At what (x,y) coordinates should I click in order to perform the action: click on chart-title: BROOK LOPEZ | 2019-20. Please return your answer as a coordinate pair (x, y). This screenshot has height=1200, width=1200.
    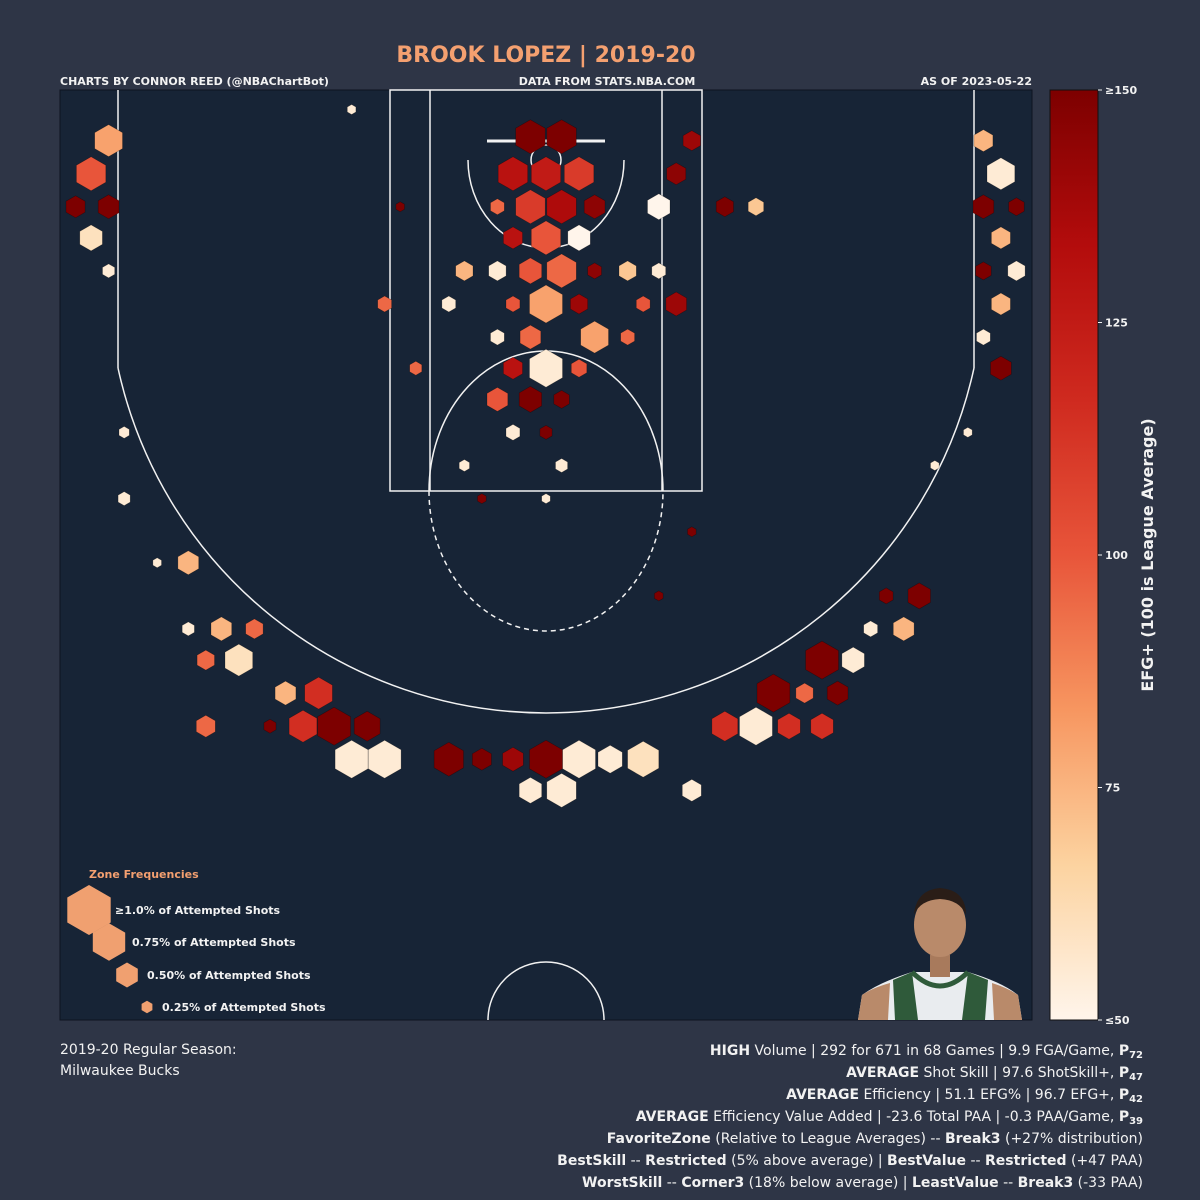
    Looking at the image, I should click on (545, 55).